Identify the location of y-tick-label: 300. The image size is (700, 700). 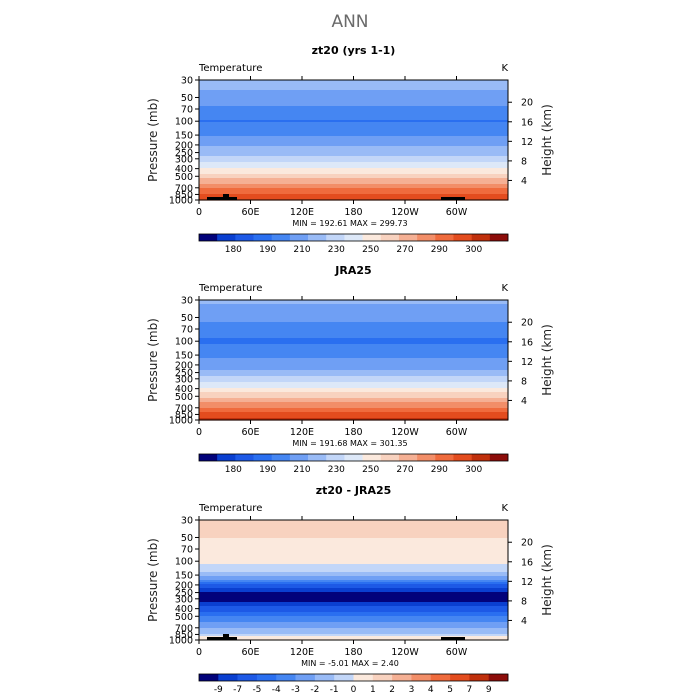
(184, 159).